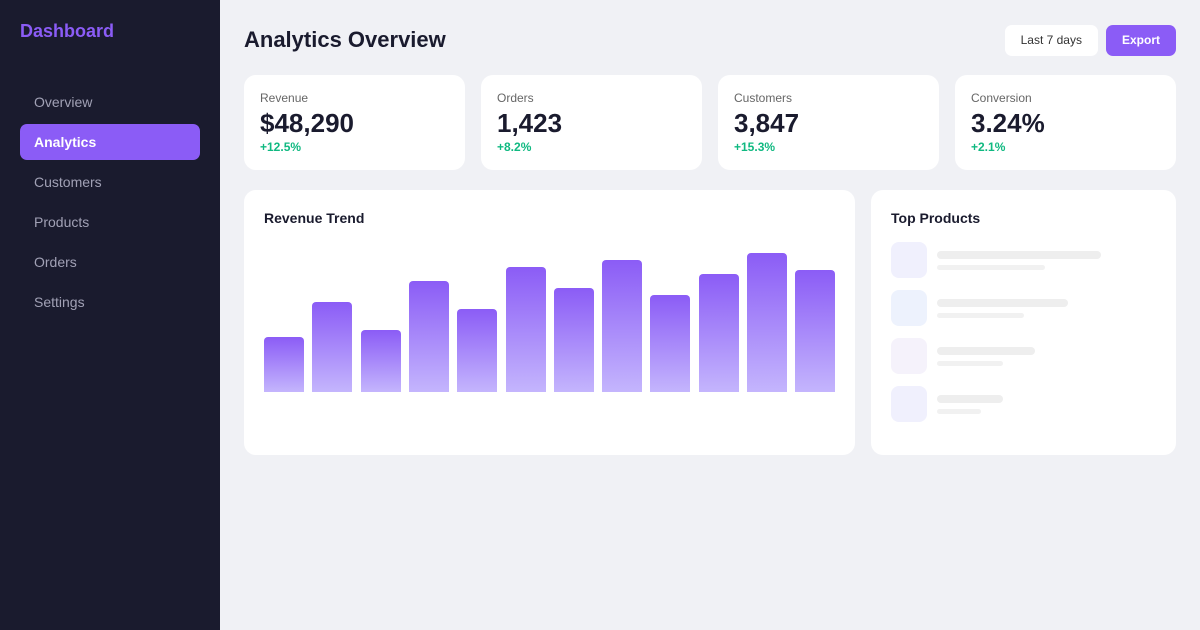 This screenshot has width=1200, height=630. I want to click on stat-value: $48,290, so click(307, 123).